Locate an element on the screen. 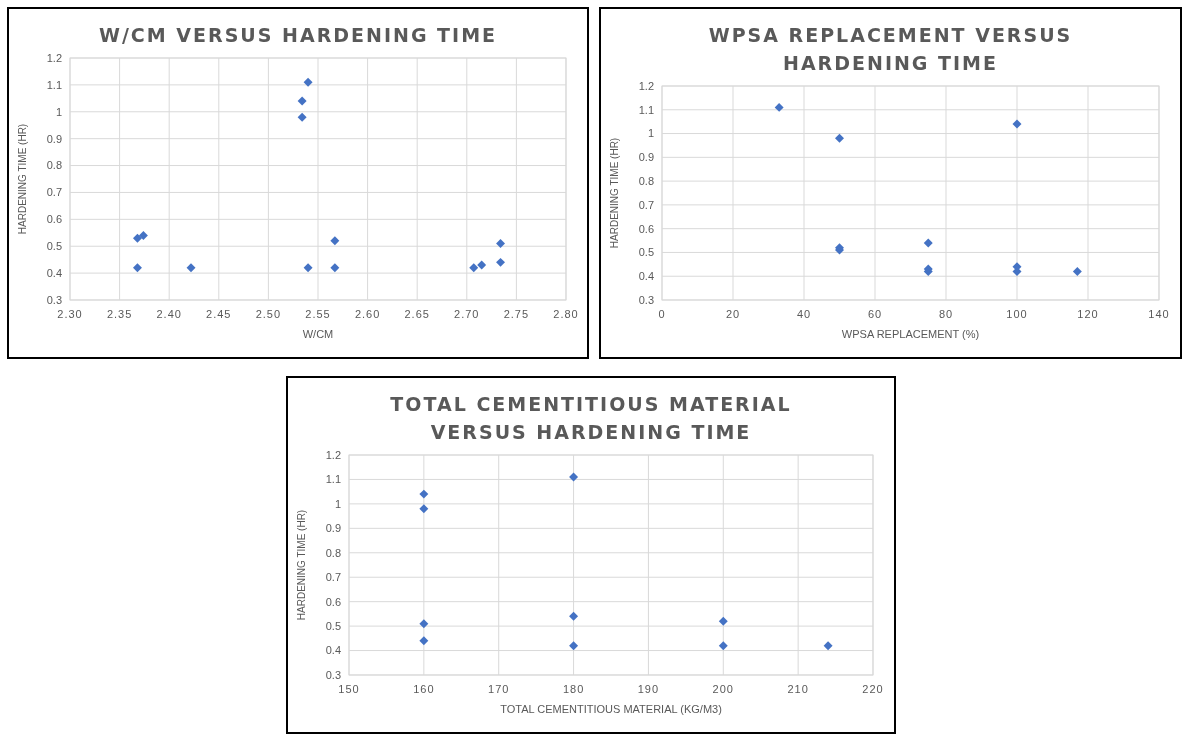 The width and height of the screenshot is (1183, 738). x-tick-label: 80 is located at coordinates (946, 314).